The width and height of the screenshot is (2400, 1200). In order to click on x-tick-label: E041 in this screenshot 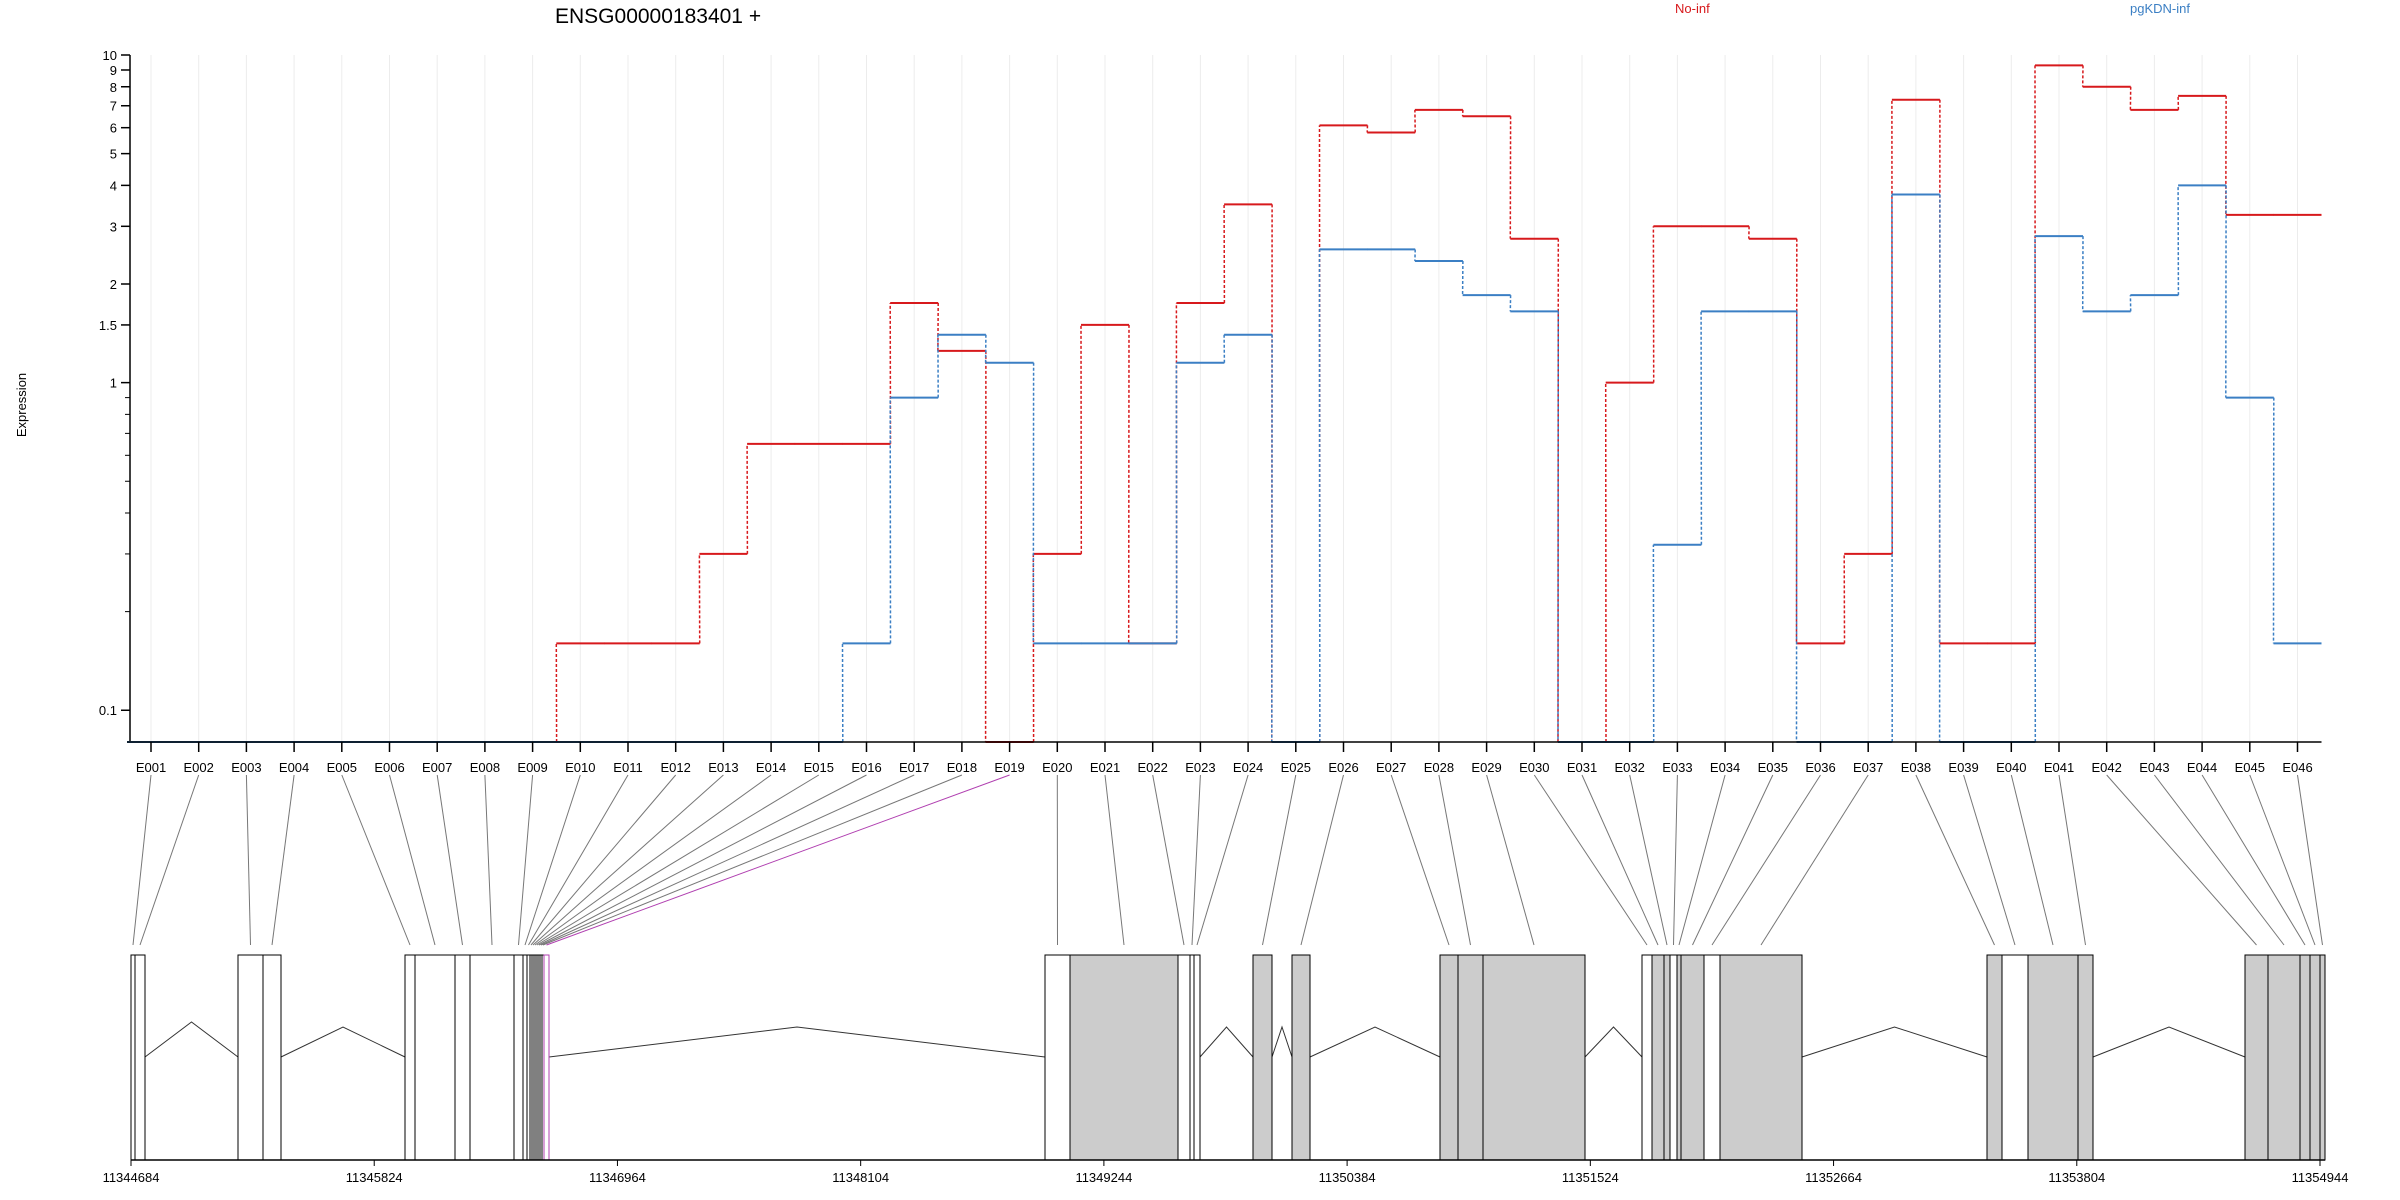, I will do `click(2059, 767)`.